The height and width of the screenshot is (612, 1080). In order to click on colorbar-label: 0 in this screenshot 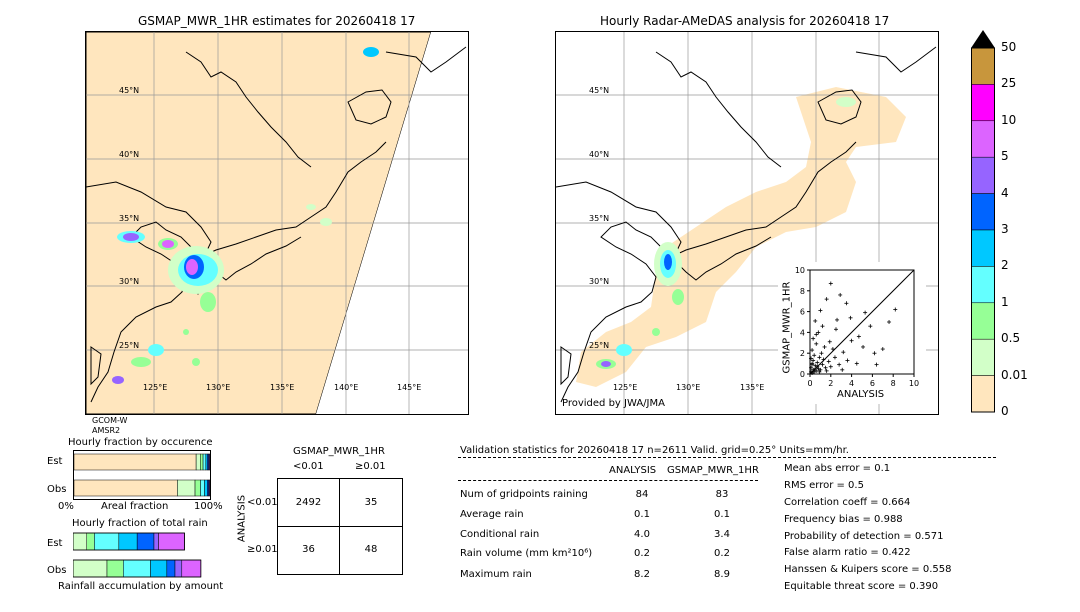, I will do `click(1005, 411)`.